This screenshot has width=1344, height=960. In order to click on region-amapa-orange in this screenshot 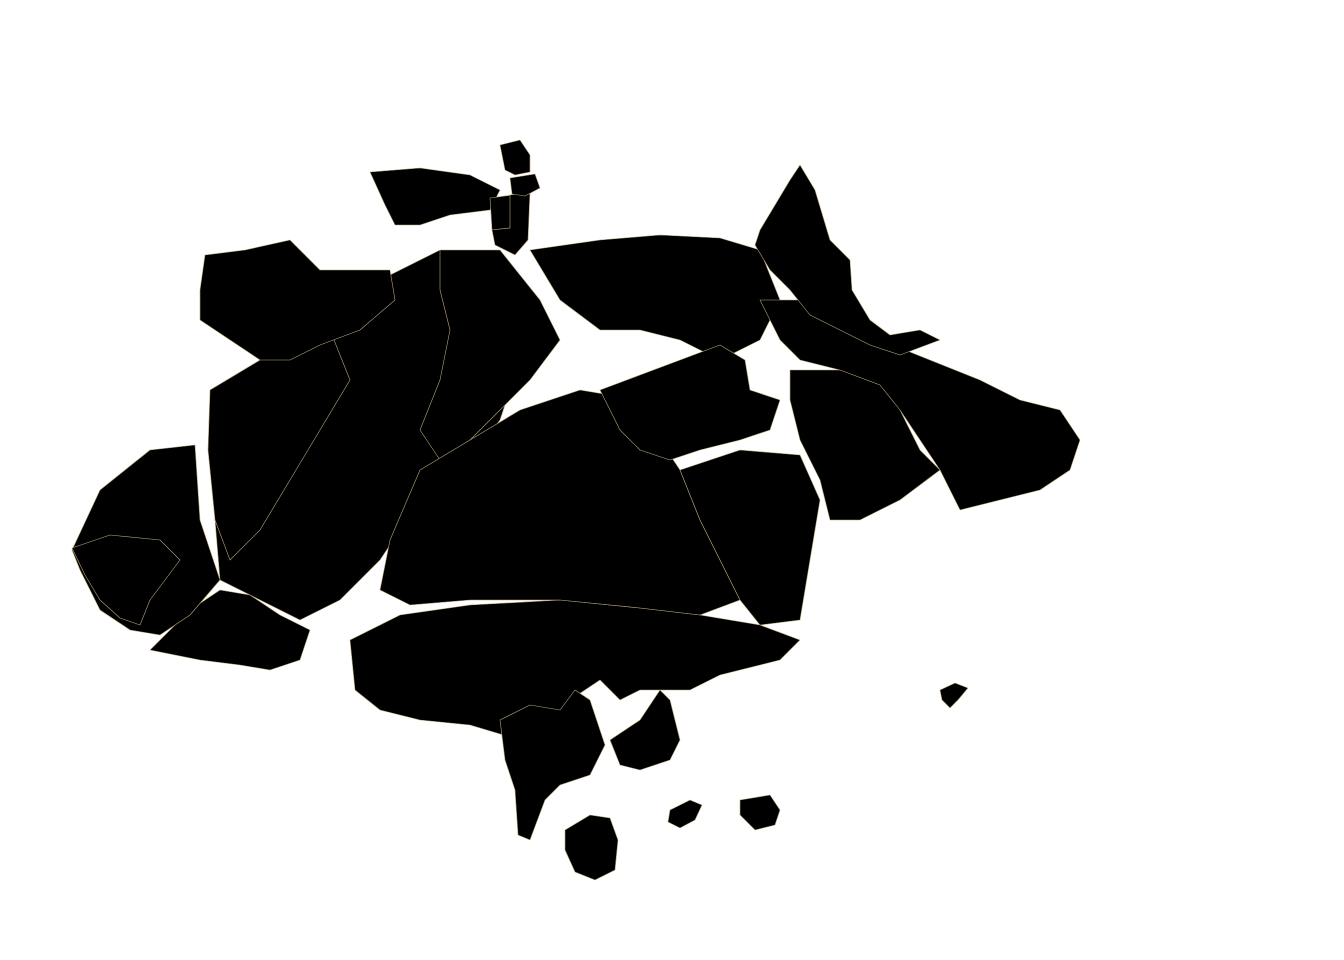, I will do `click(511, 223)`.